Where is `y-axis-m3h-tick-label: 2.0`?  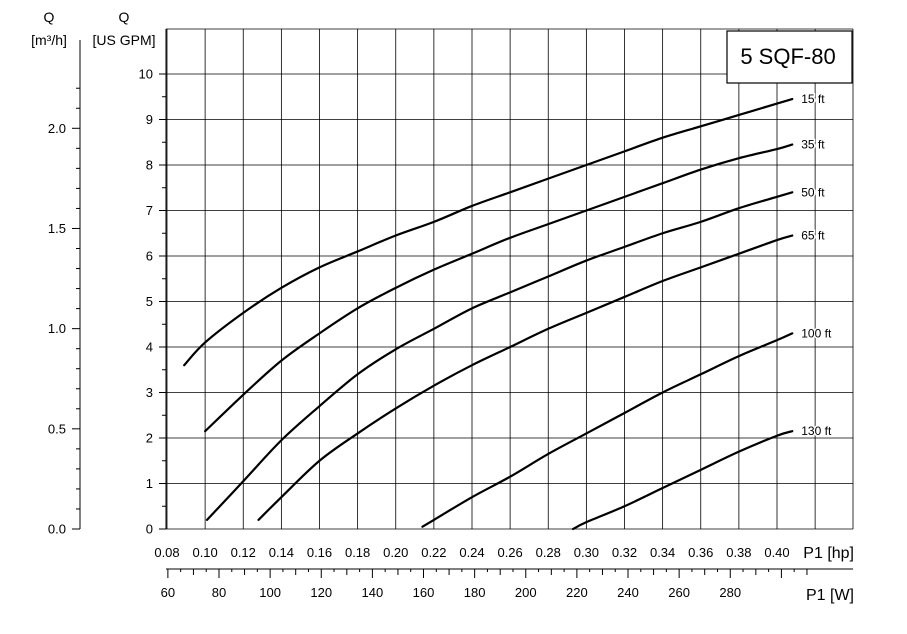
y-axis-m3h-tick-label: 2.0 is located at coordinates (57, 128).